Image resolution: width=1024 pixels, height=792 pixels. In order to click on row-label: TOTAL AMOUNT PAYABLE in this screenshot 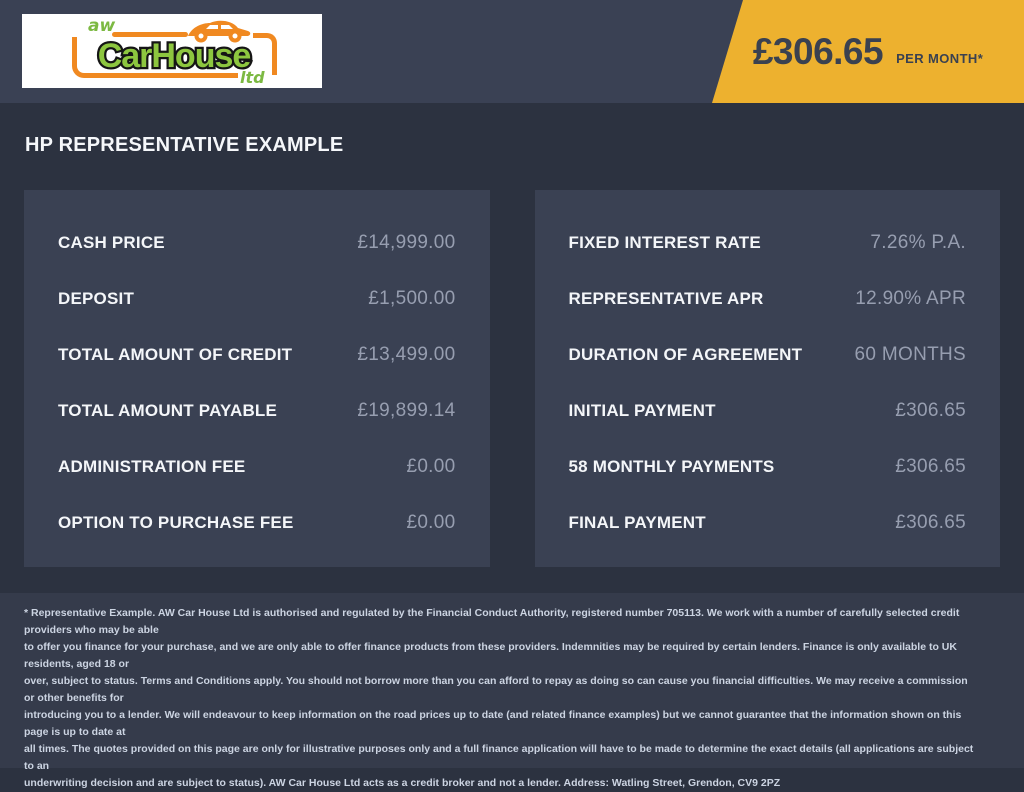, I will do `click(168, 410)`.